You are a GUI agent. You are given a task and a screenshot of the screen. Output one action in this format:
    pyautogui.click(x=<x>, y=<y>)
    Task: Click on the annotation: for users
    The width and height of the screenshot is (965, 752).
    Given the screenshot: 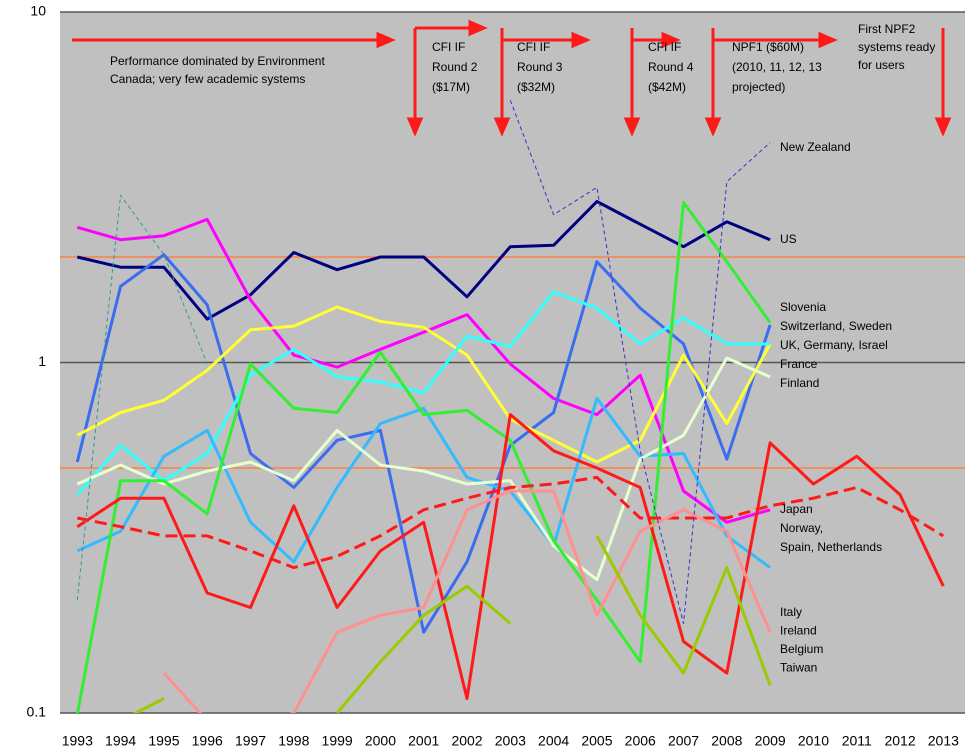 What is the action you would take?
    pyautogui.click(x=881, y=65)
    